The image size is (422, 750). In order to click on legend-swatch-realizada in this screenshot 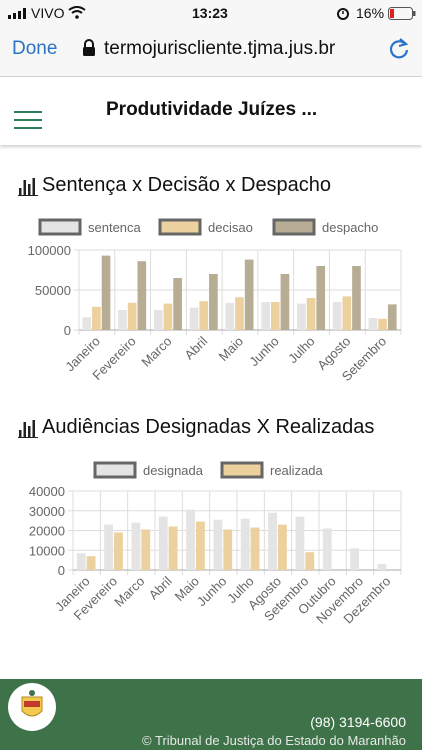, I will do `click(242, 470)`.